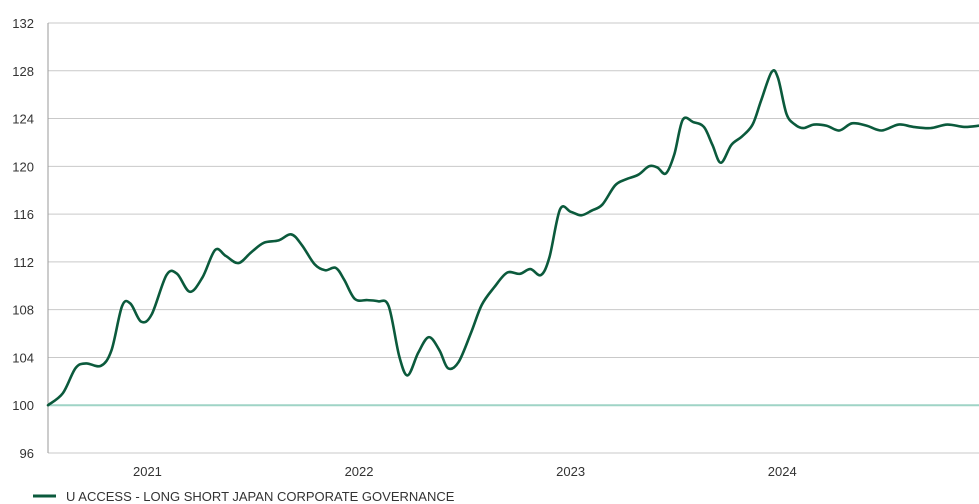 Image resolution: width=979 pixels, height=504 pixels. What do you see at coordinates (23, 166) in the screenshot?
I see `y-tick-label: 120` at bounding box center [23, 166].